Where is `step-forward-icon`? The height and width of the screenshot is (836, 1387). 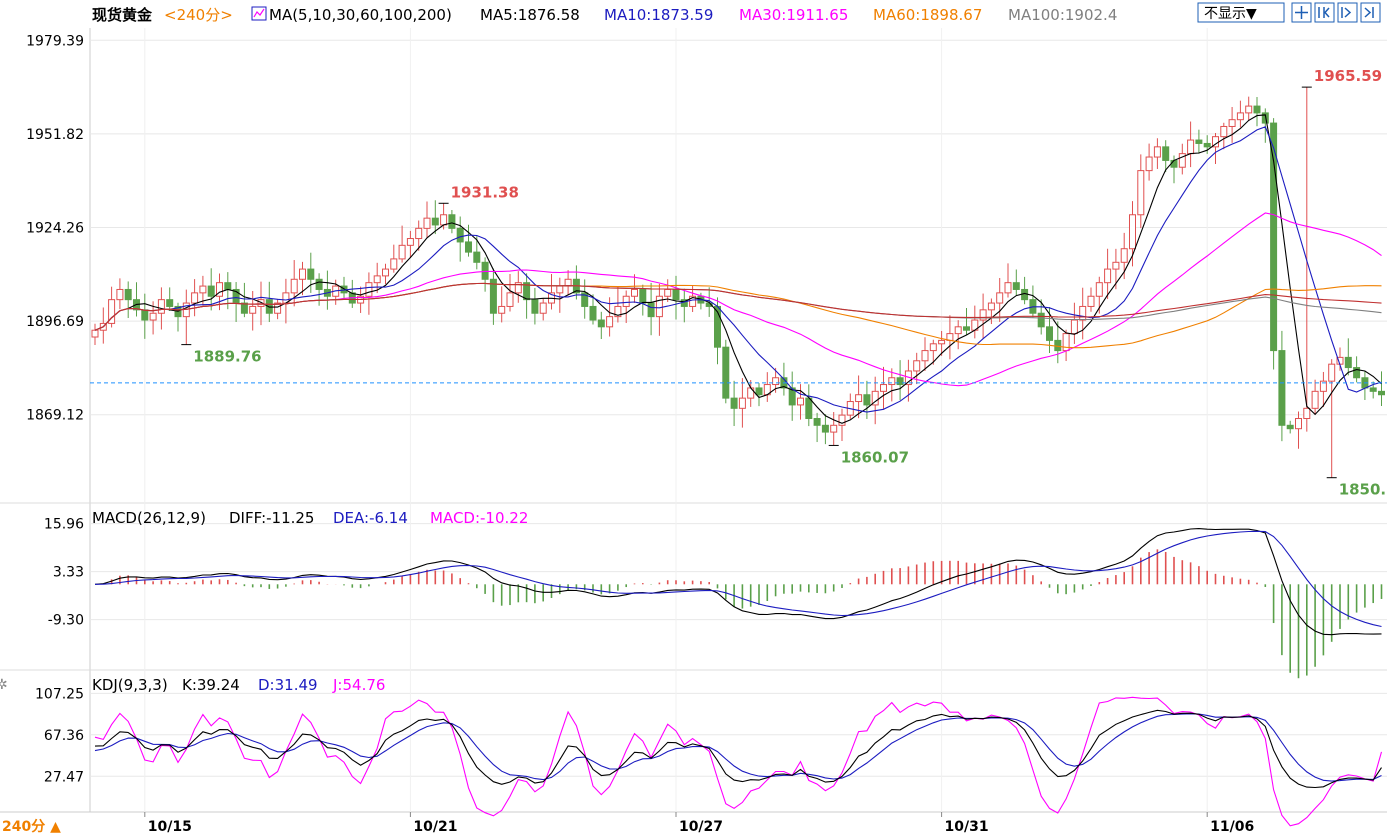 step-forward-icon is located at coordinates (1347, 12).